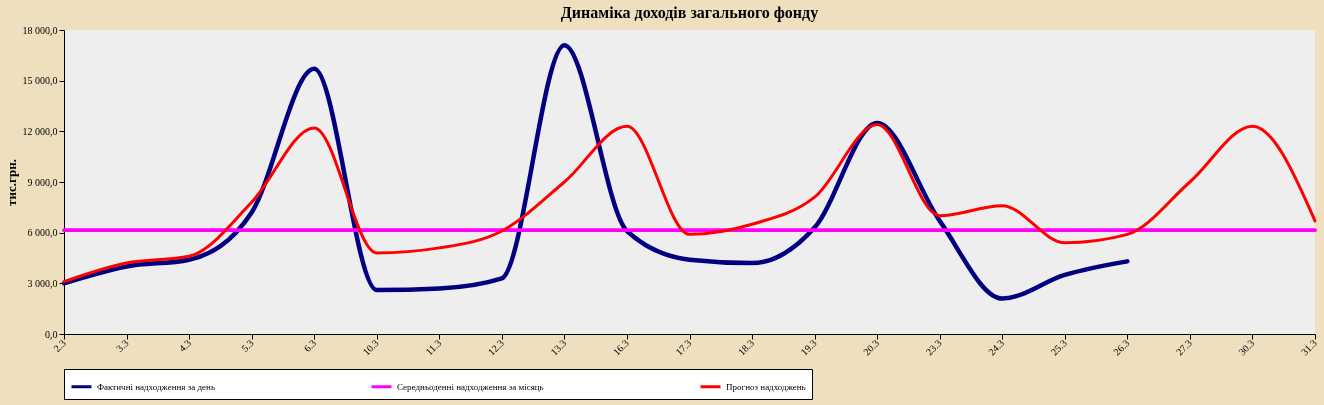 This screenshot has height=405, width=1324. What do you see at coordinates (1246, 347) in the screenshot?
I see `x-tick-label: 30.3` at bounding box center [1246, 347].